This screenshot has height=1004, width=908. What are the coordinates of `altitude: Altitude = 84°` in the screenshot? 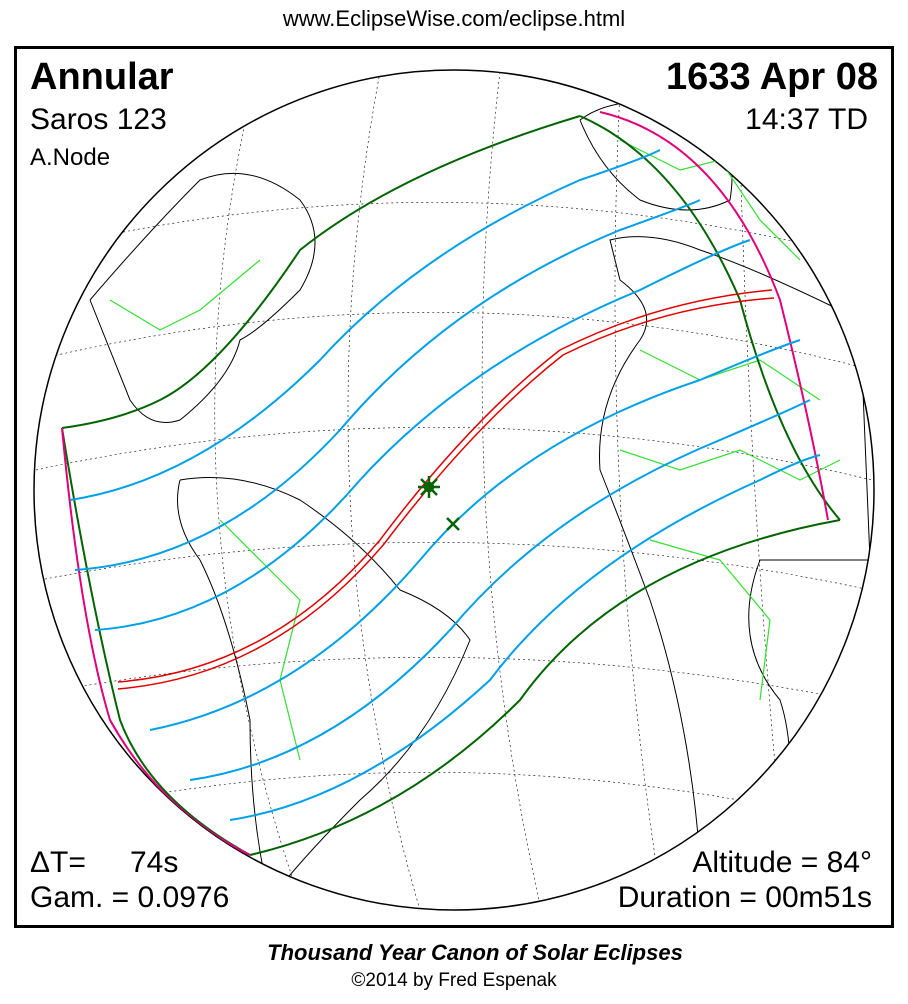 It's located at (782, 862).